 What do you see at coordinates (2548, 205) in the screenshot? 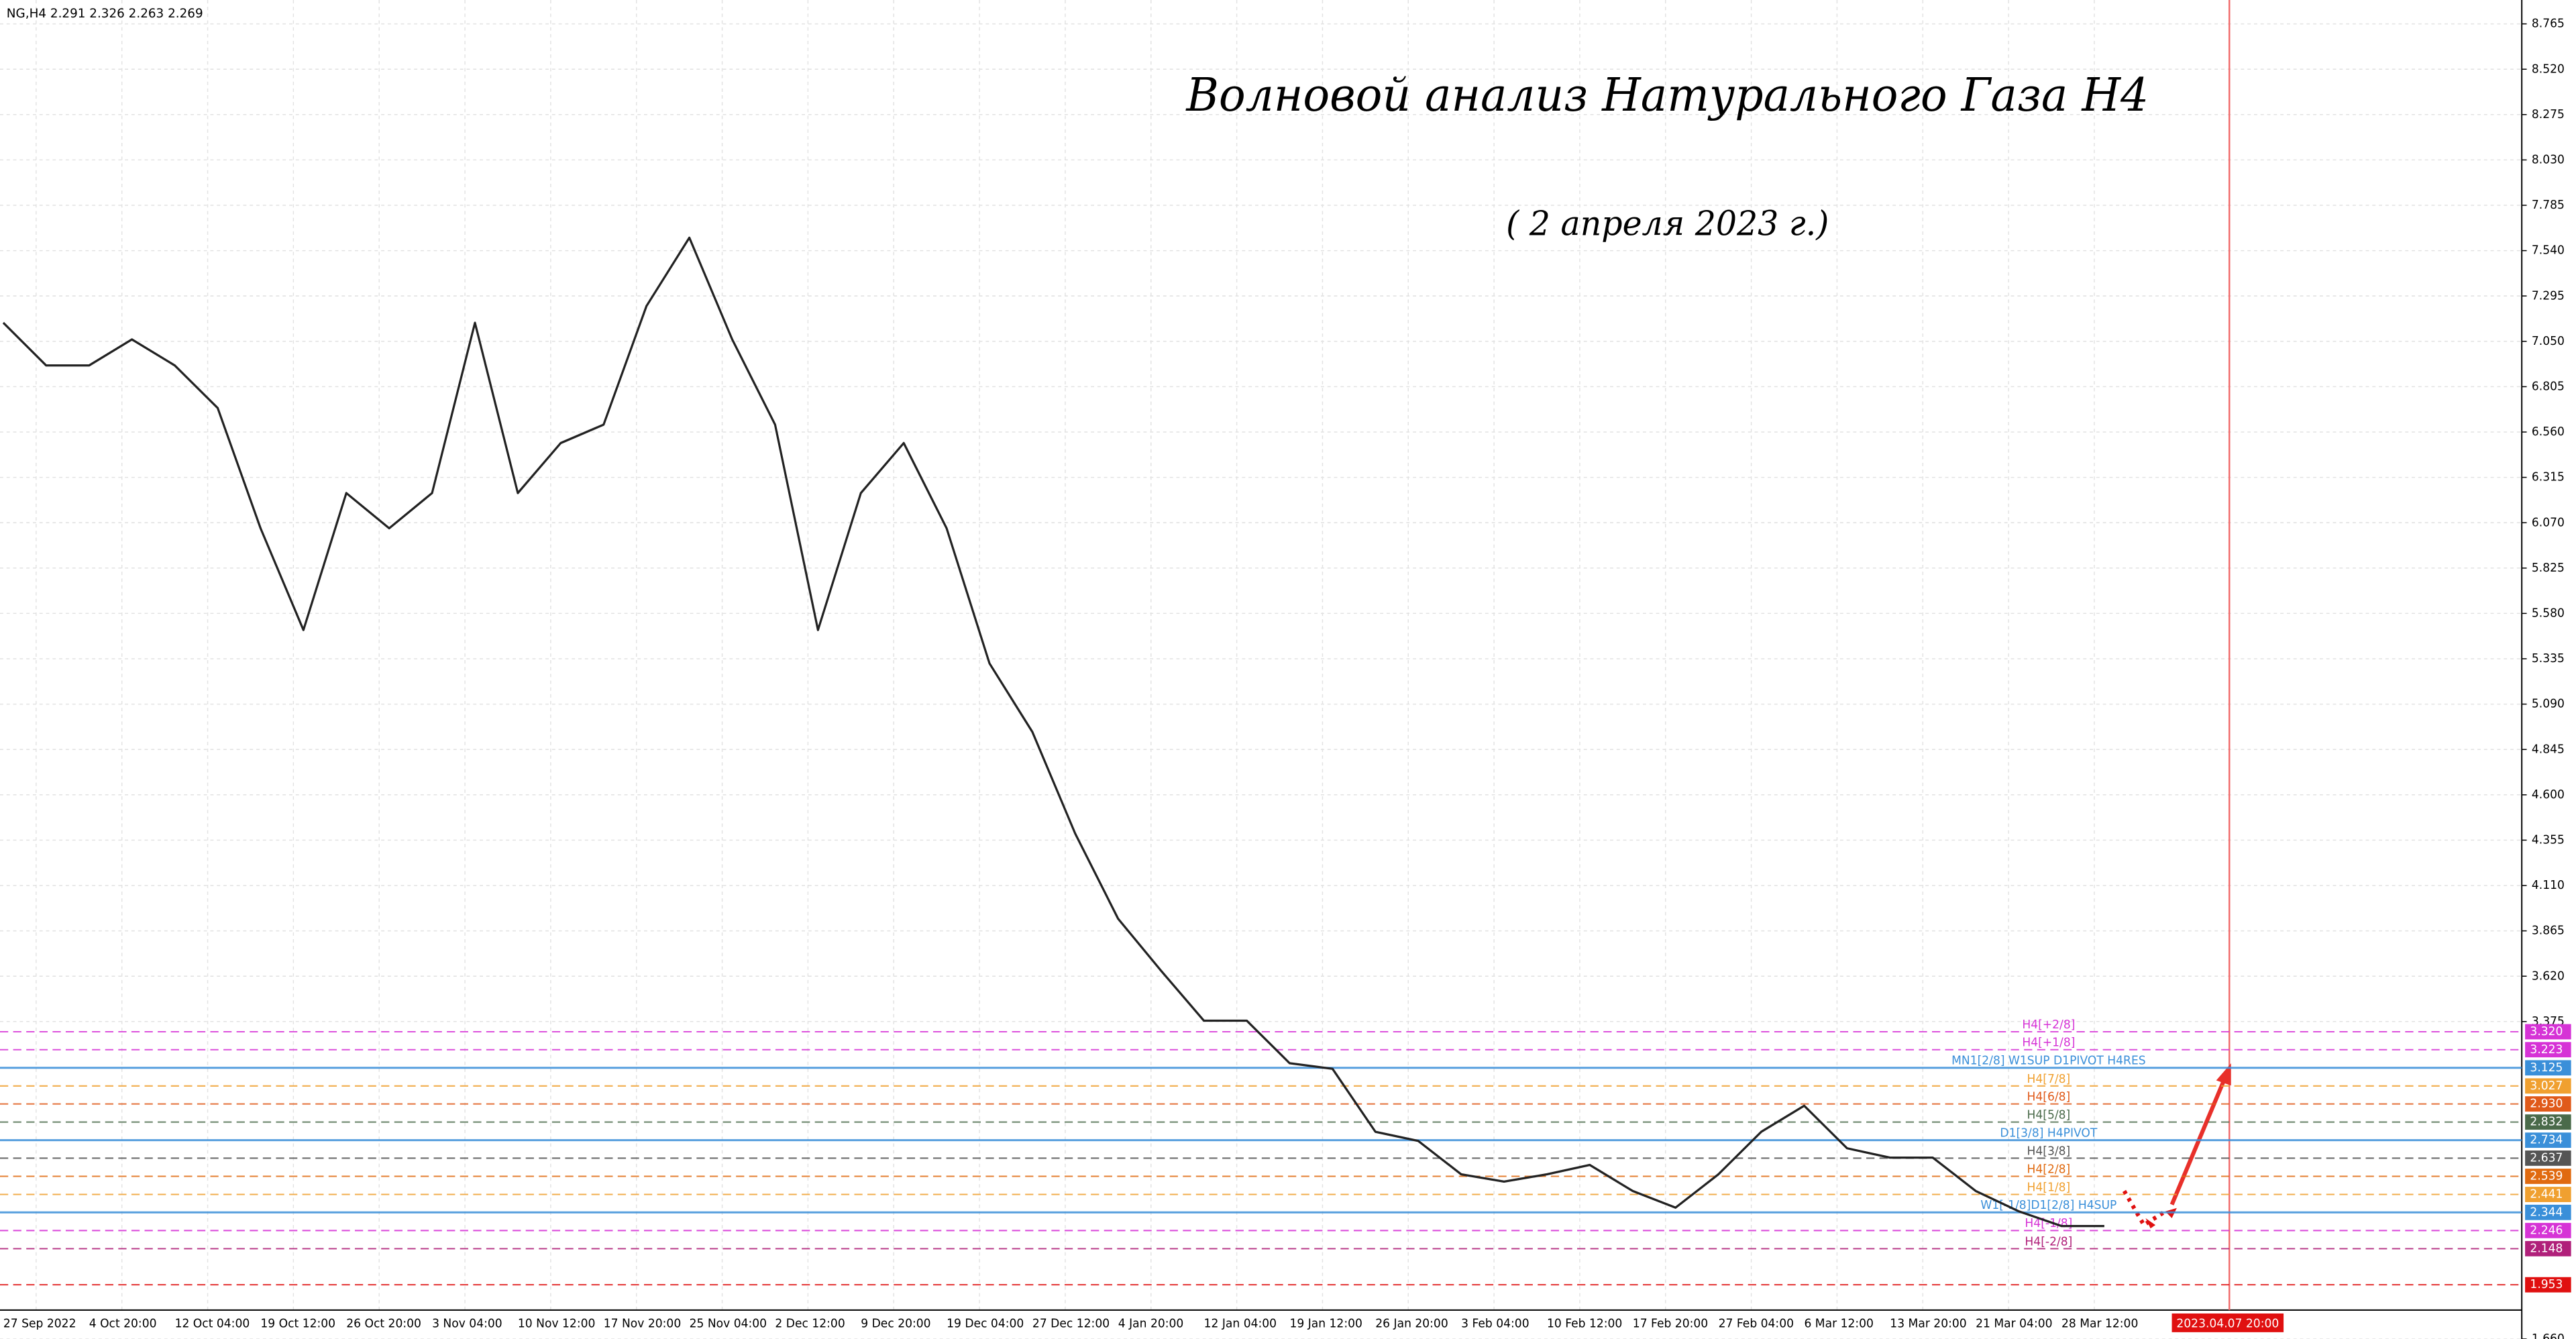
I see `y-tick-label: 7.785` at bounding box center [2548, 205].